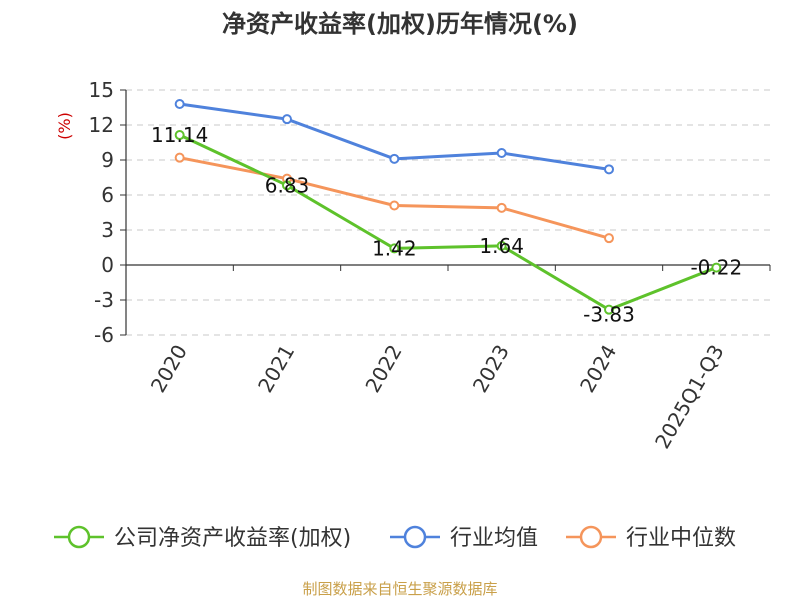  What do you see at coordinates (491, 368) in the screenshot?
I see `x-tick-label: 2023` at bounding box center [491, 368].